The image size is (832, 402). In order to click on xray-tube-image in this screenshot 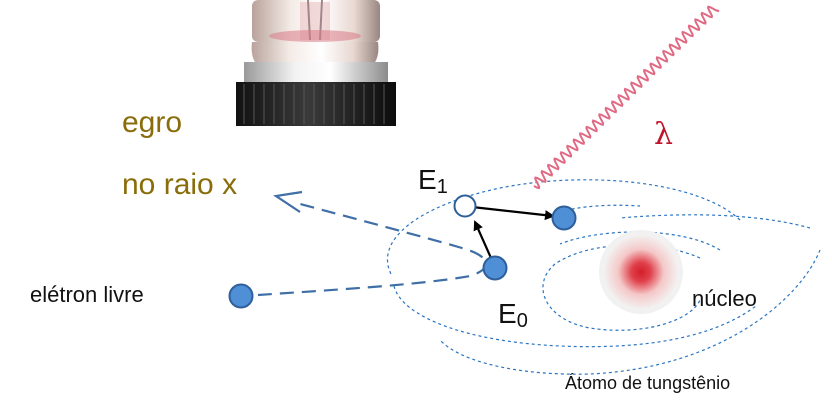, I will do `click(316, 63)`.